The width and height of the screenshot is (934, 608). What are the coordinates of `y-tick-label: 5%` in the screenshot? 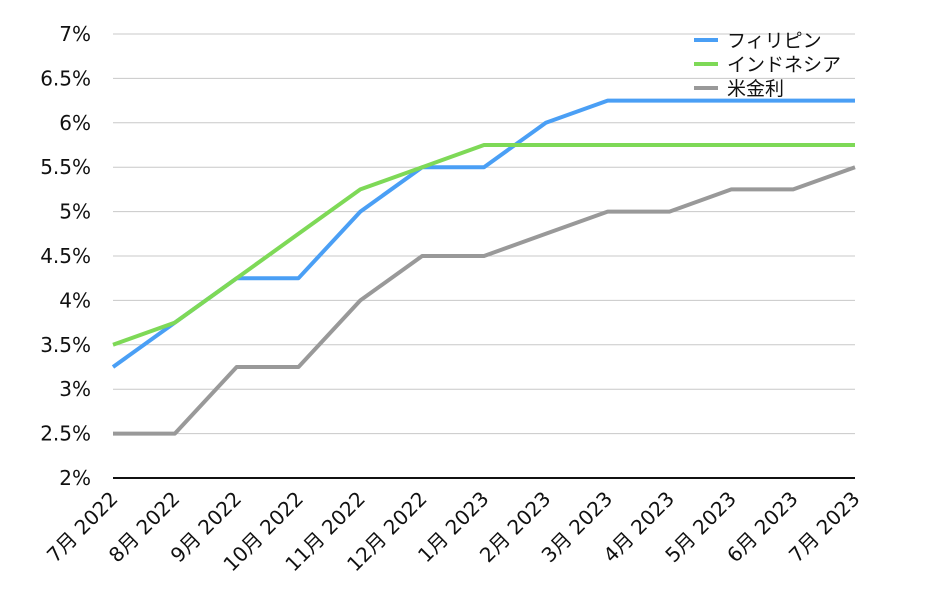 It's located at (75, 212).